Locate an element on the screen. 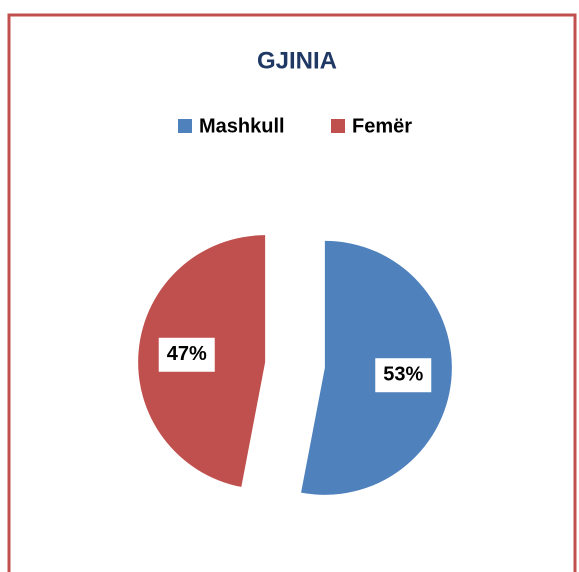  data-label: 47% is located at coordinates (187, 354).